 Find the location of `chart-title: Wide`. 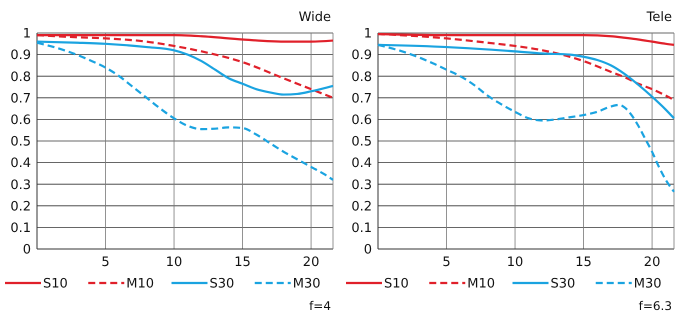

chart-title: Wide is located at coordinates (314, 17).